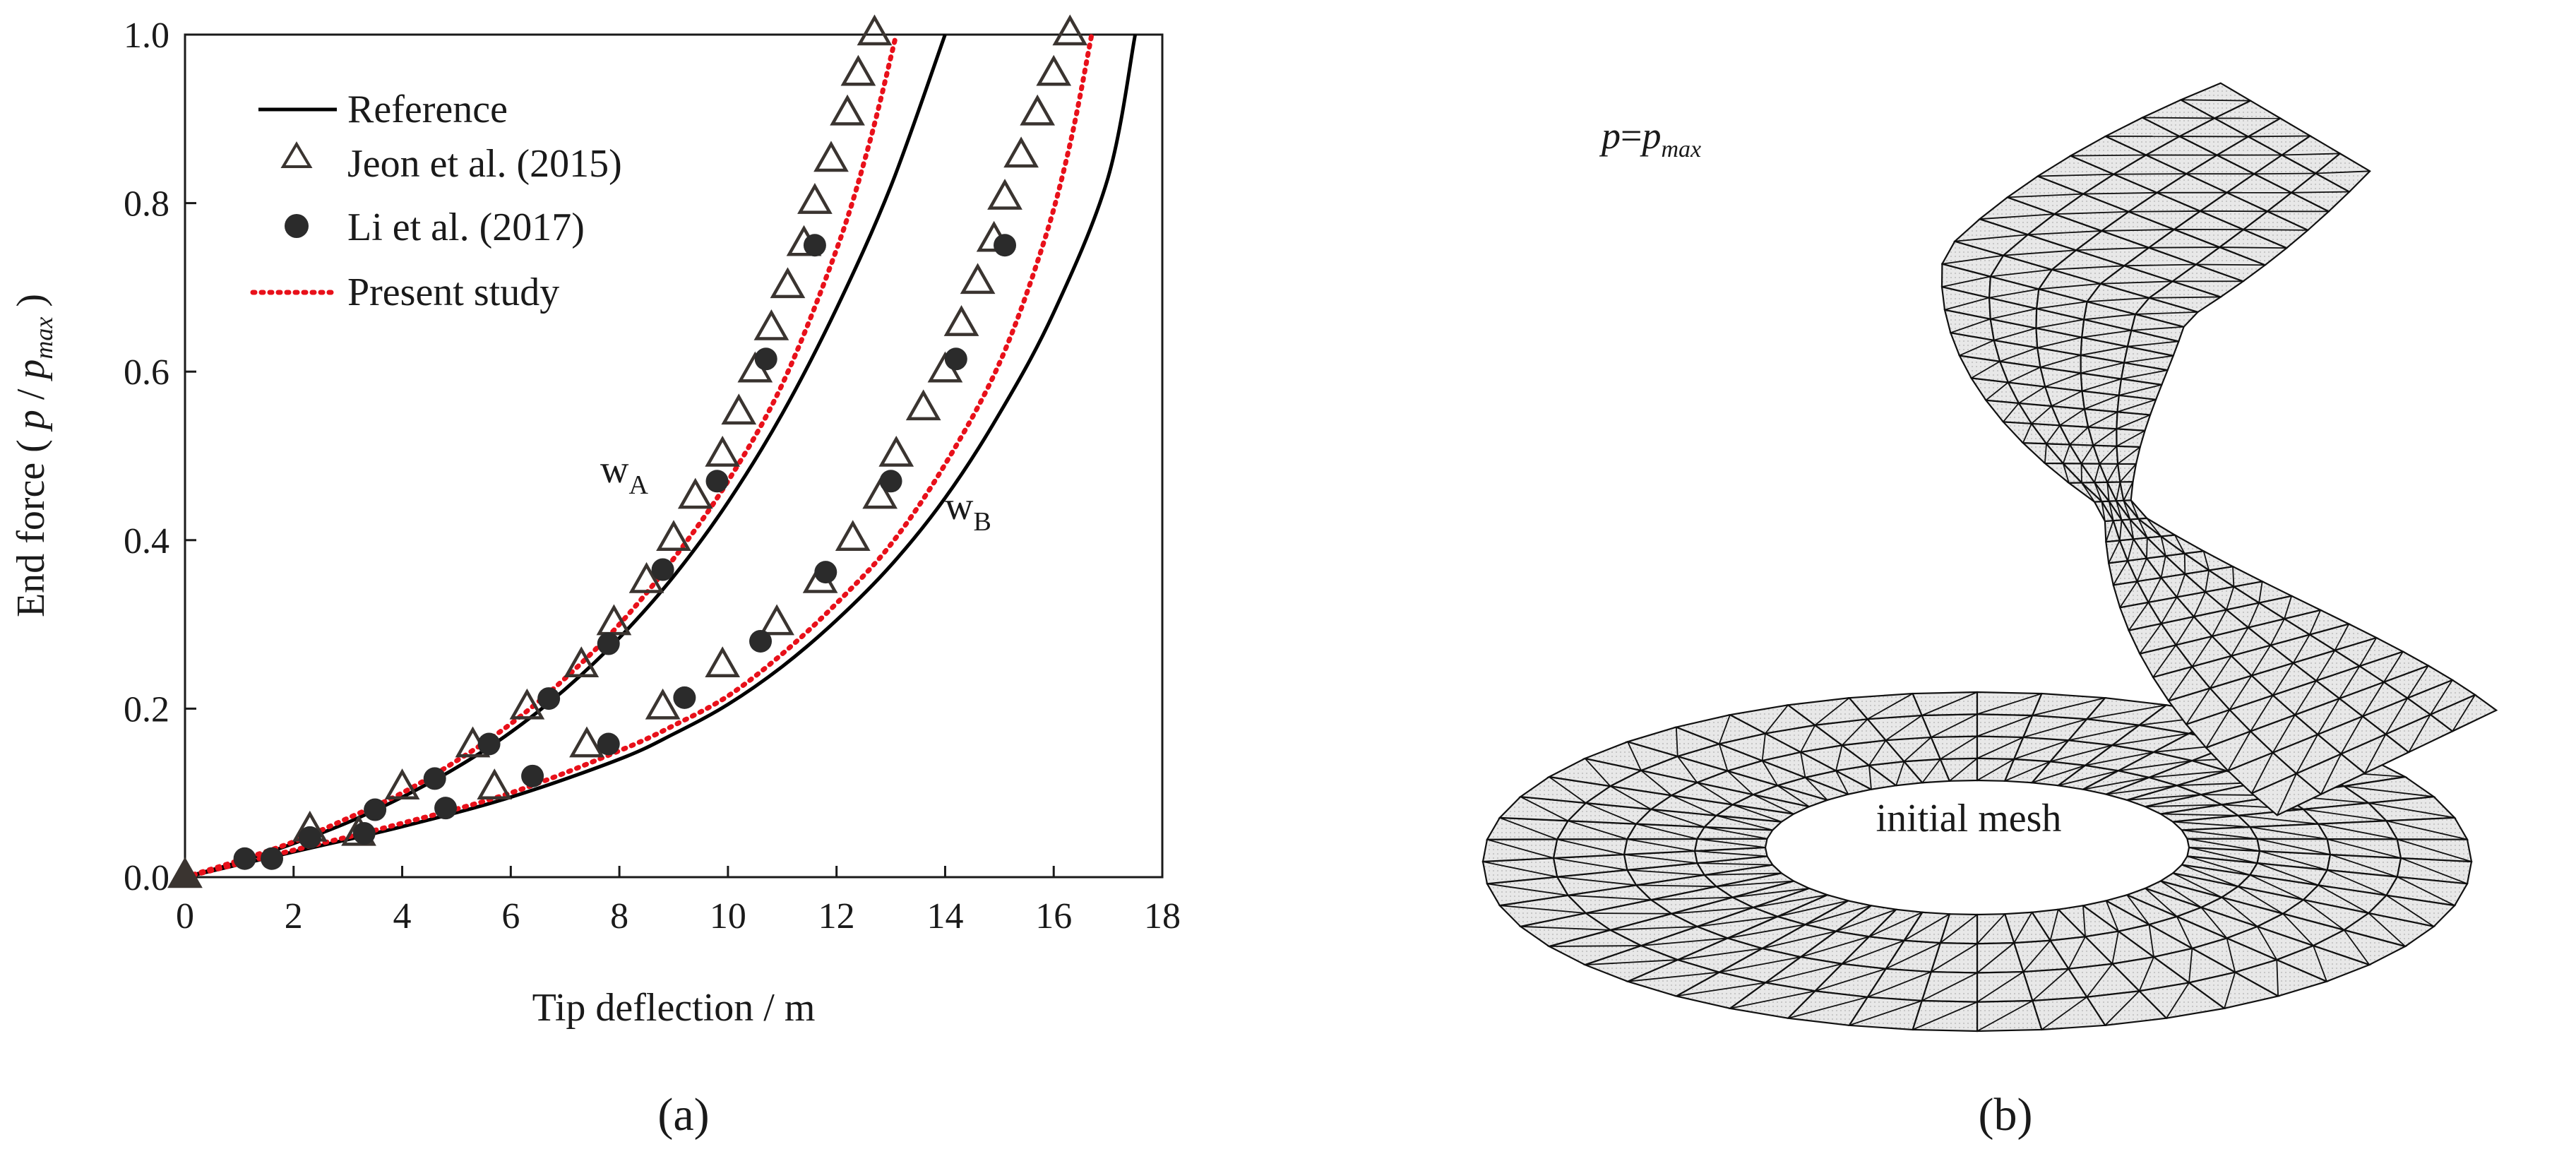 Image resolution: width=2576 pixels, height=1154 pixels. I want to click on legend-li-label: Li et al. (2017), so click(466, 228).